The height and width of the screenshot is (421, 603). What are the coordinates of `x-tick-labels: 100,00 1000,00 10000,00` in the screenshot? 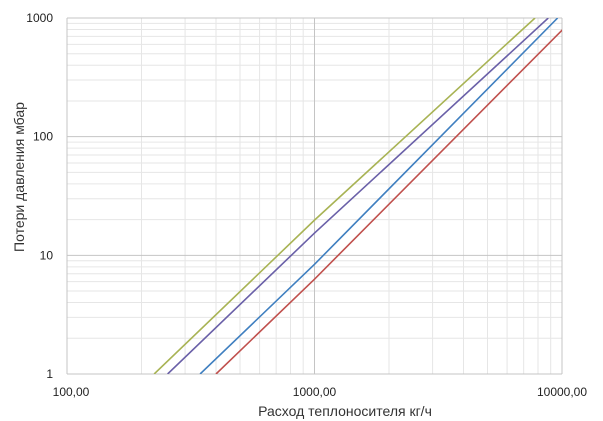 It's located at (320, 392).